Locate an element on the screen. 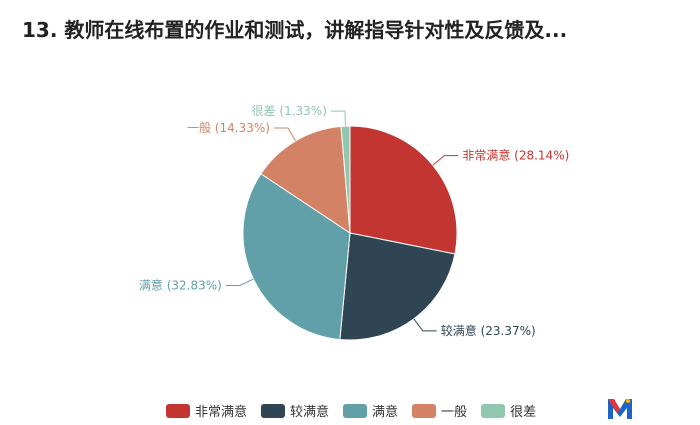  legend-label: 一般 is located at coordinates (454, 412).